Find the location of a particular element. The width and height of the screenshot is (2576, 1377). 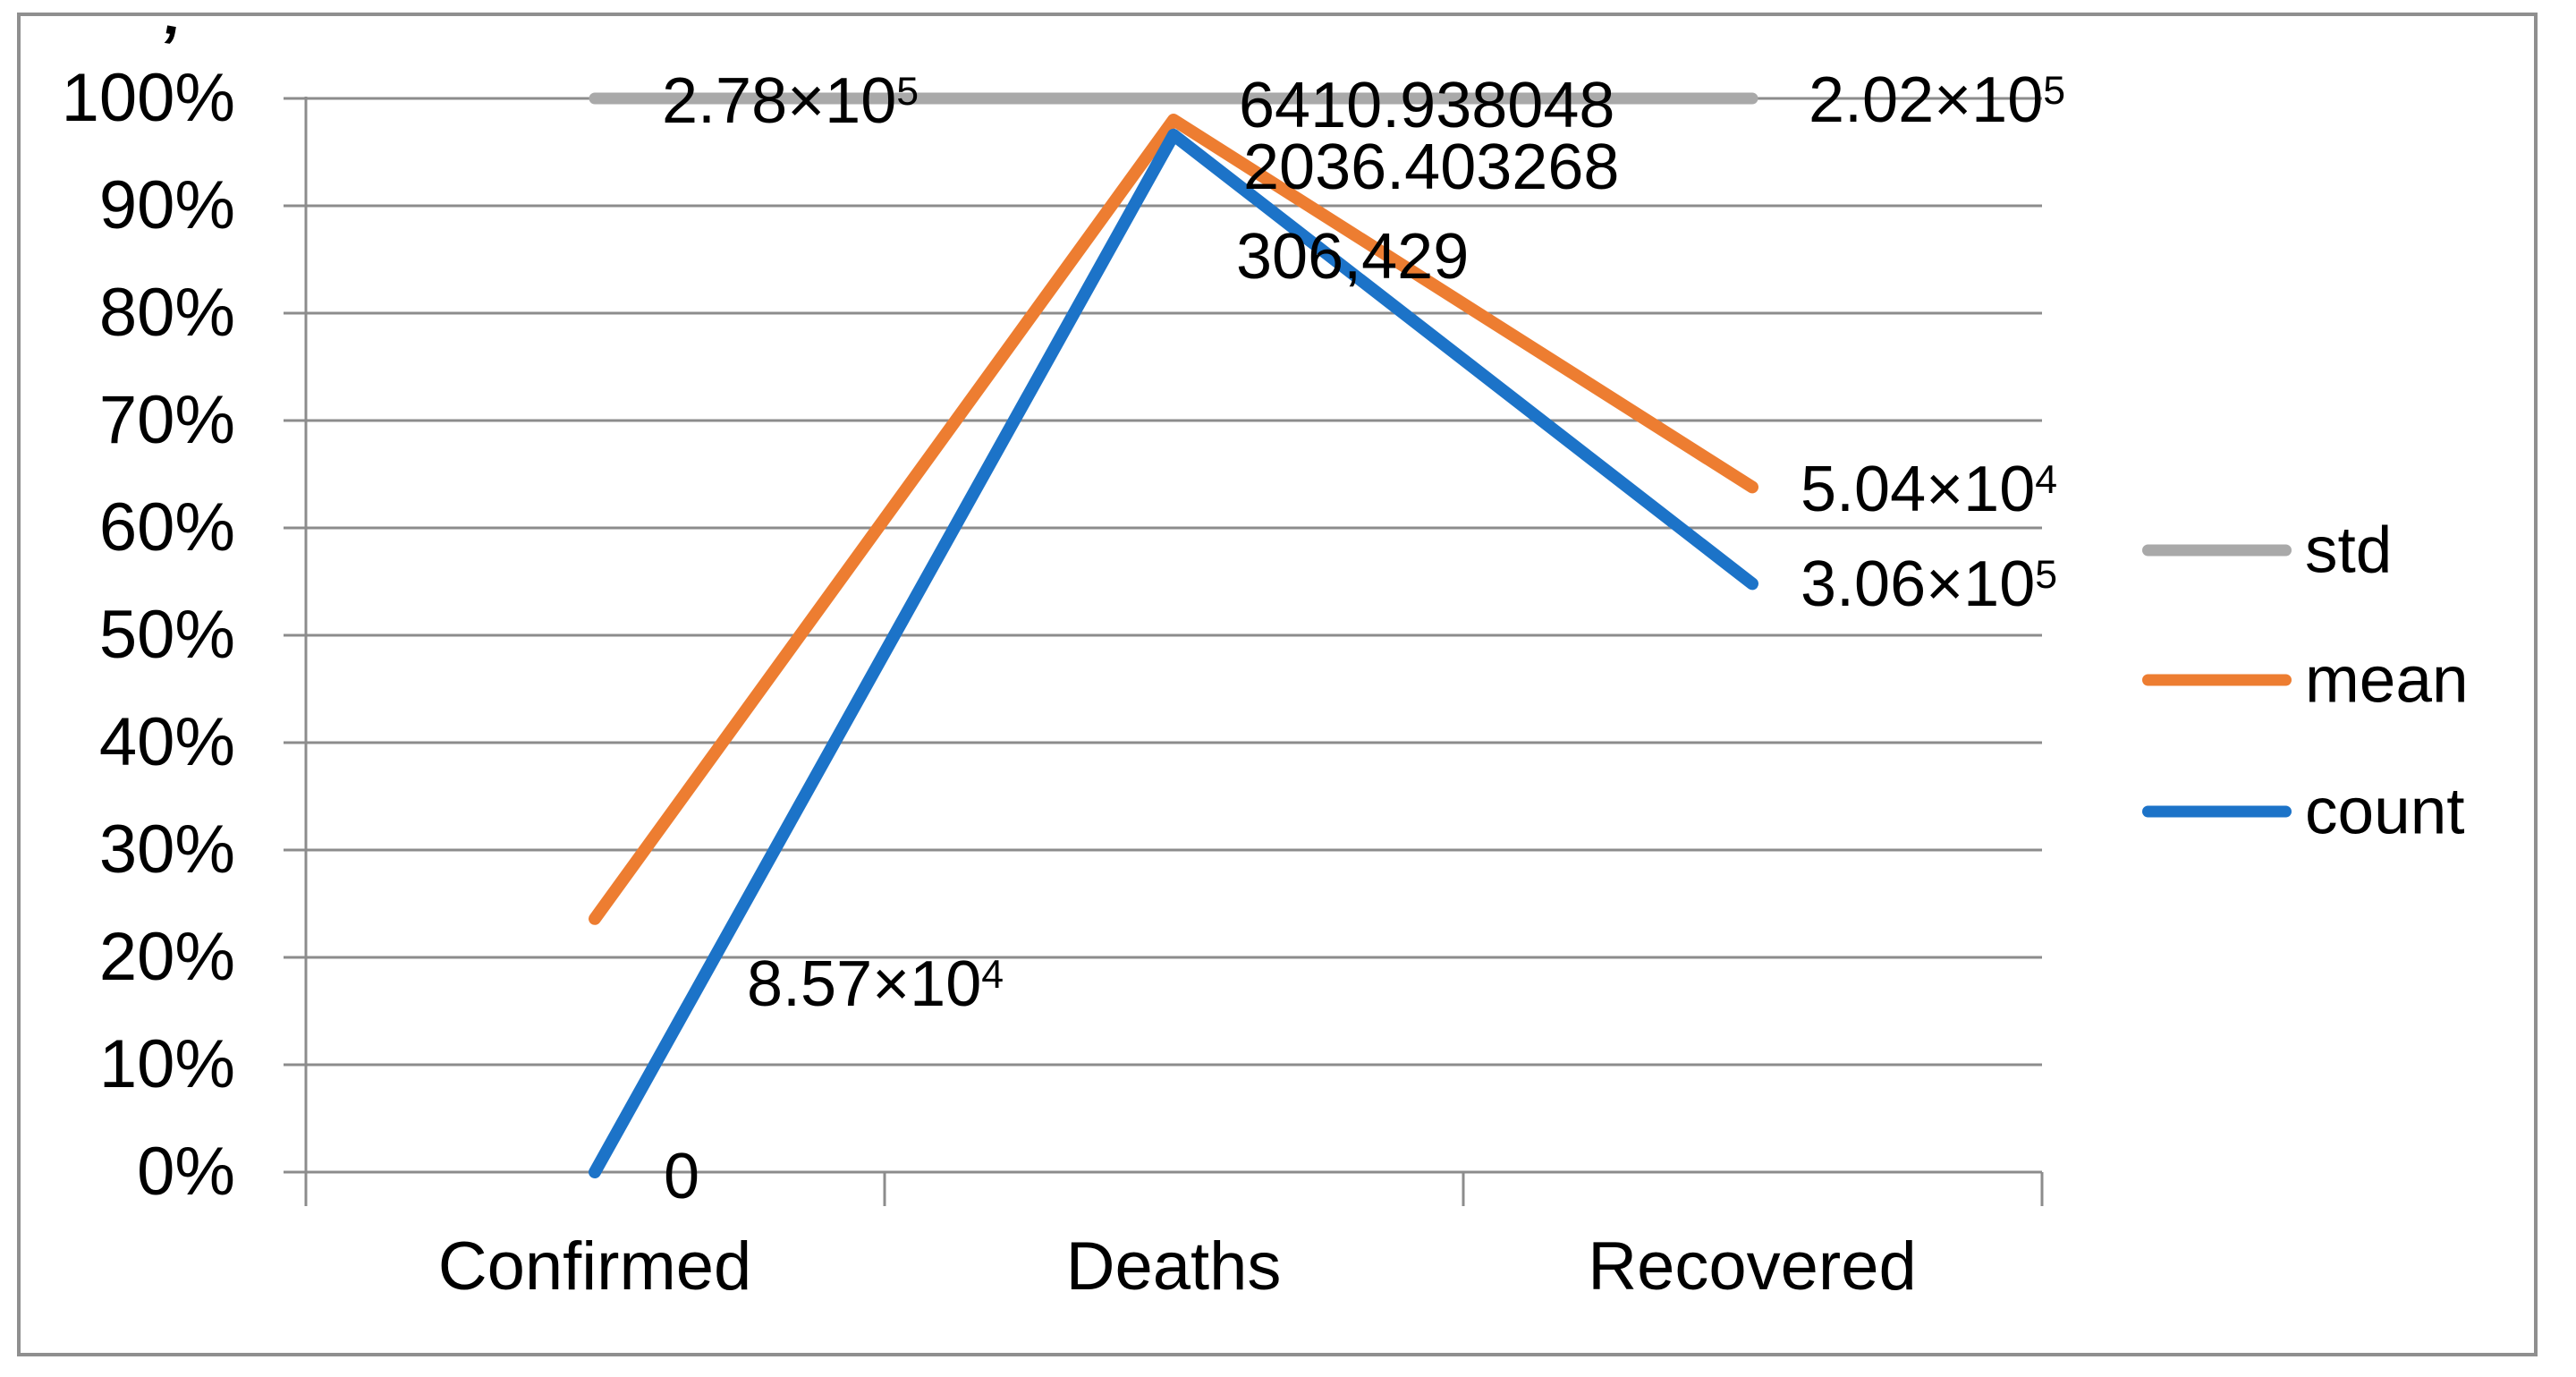

y-tick-label: 90% is located at coordinates (166, 205).